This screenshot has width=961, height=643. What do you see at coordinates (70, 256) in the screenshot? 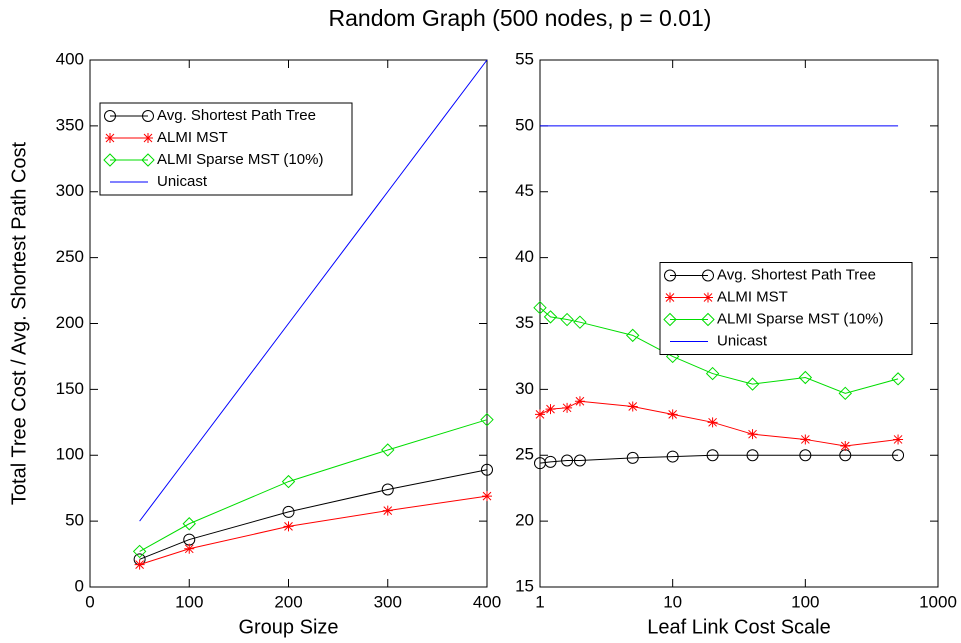
I see `y-tick-label: 250` at bounding box center [70, 256].